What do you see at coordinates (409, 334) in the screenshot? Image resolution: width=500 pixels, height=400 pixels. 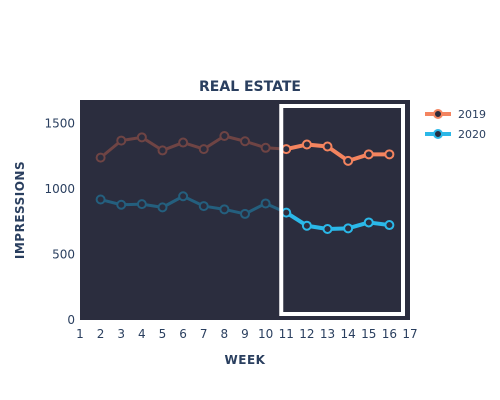 I see `x-tick-label: 17` at bounding box center [409, 334].